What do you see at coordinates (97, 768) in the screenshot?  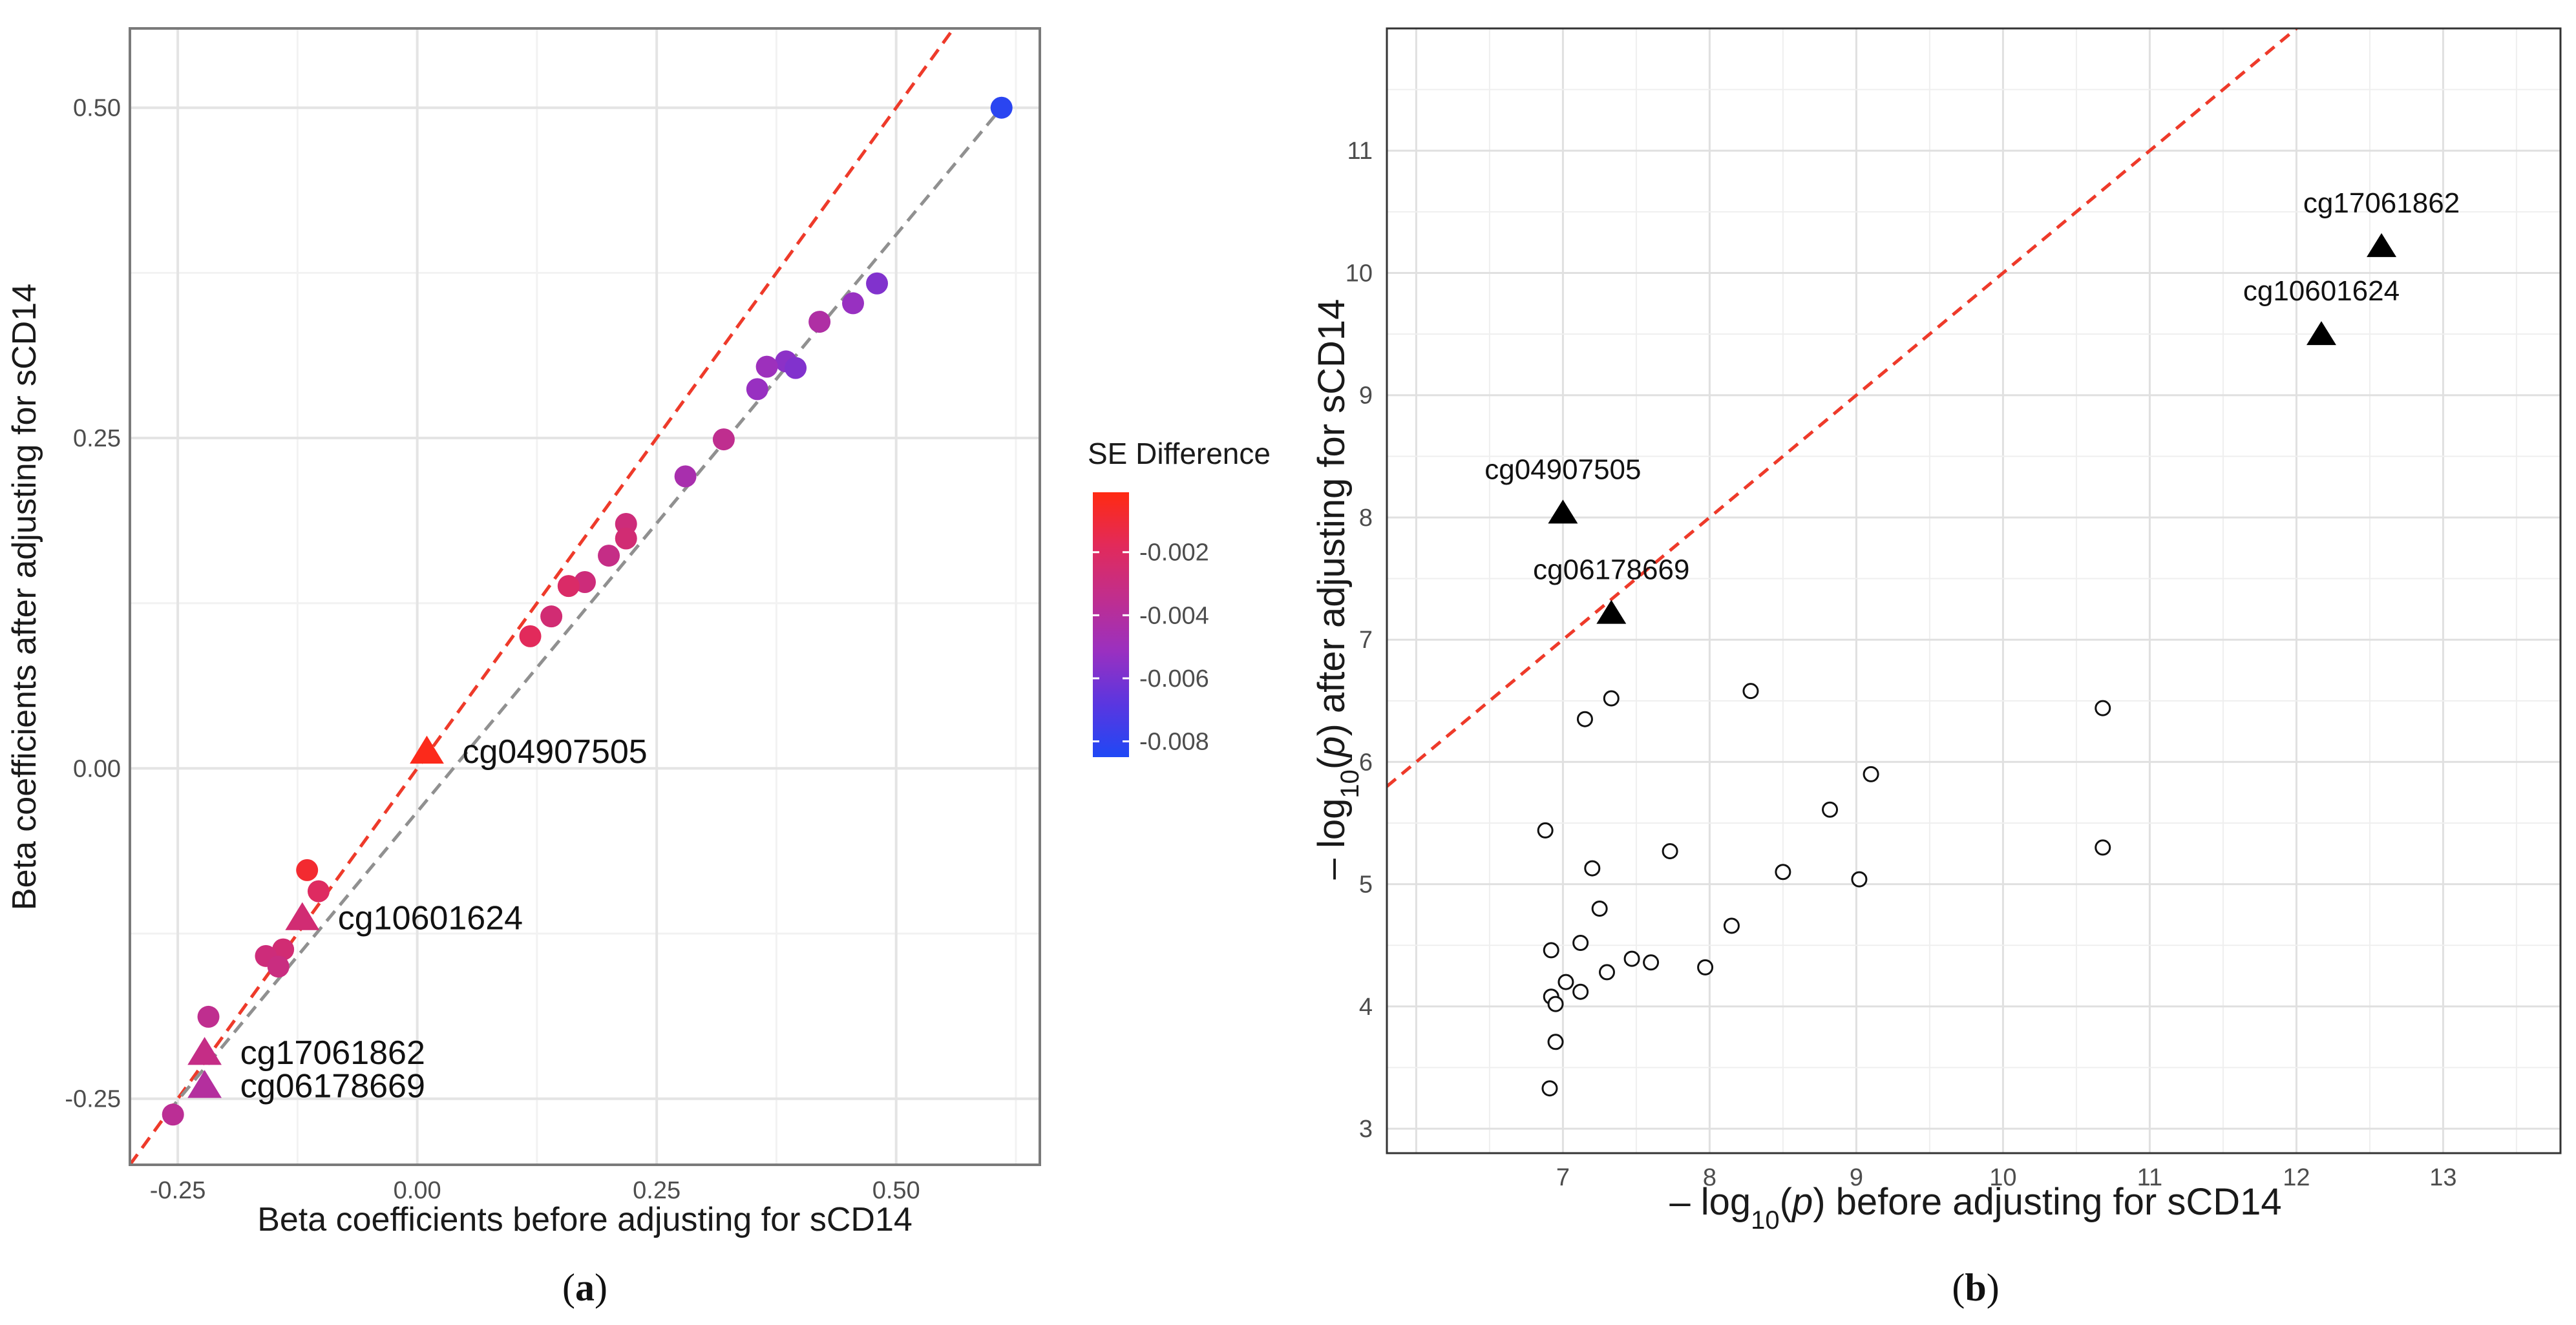 I see `panel-a-y-tick-label: 0.00` at bounding box center [97, 768].